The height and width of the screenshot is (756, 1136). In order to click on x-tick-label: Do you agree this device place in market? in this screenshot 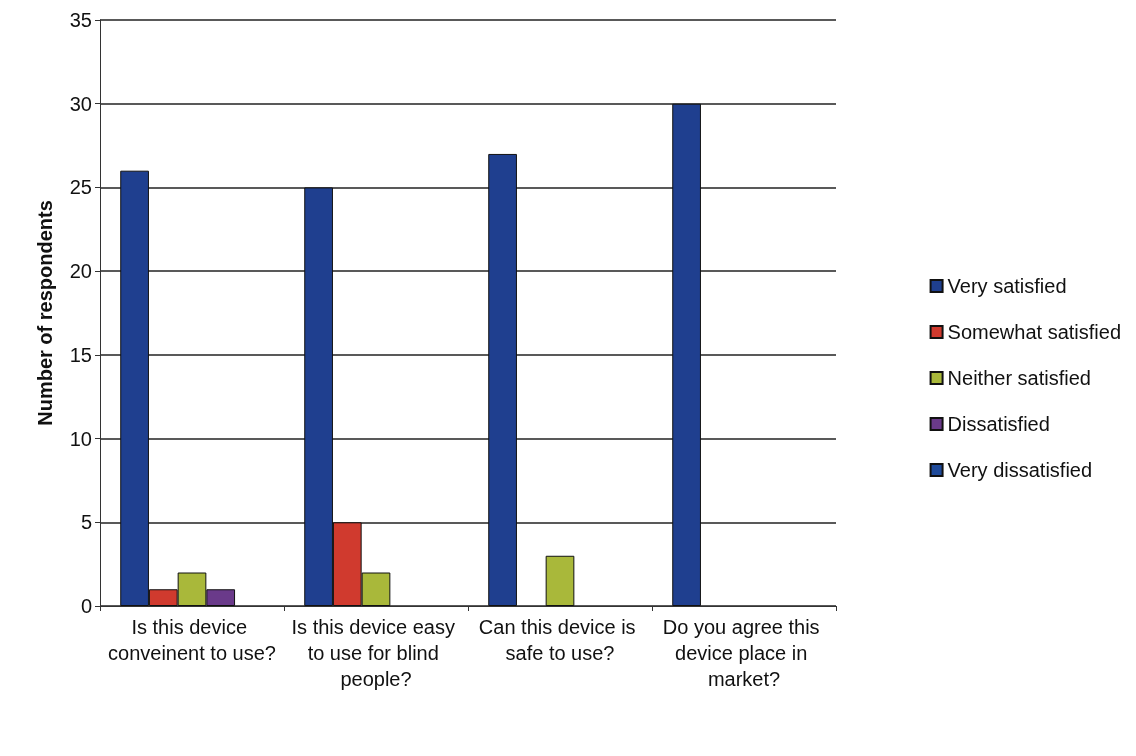, I will do `click(744, 653)`.